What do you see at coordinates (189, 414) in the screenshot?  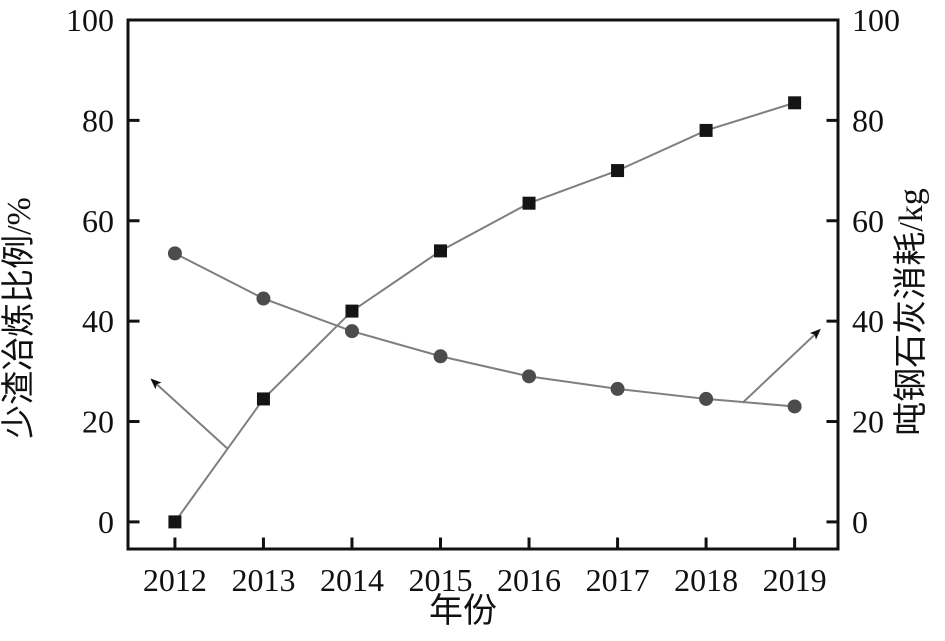 I see `arrow-to-left-axis` at bounding box center [189, 414].